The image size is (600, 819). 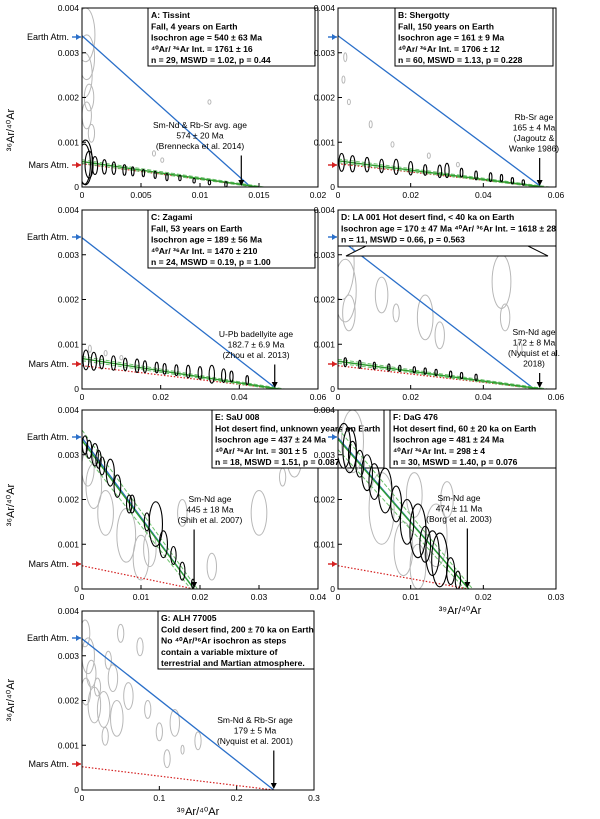 I want to click on info-line: ⁴⁰Ar/ ³⁶Ar Int. = 1706 ± 12, so click(x=449, y=49).